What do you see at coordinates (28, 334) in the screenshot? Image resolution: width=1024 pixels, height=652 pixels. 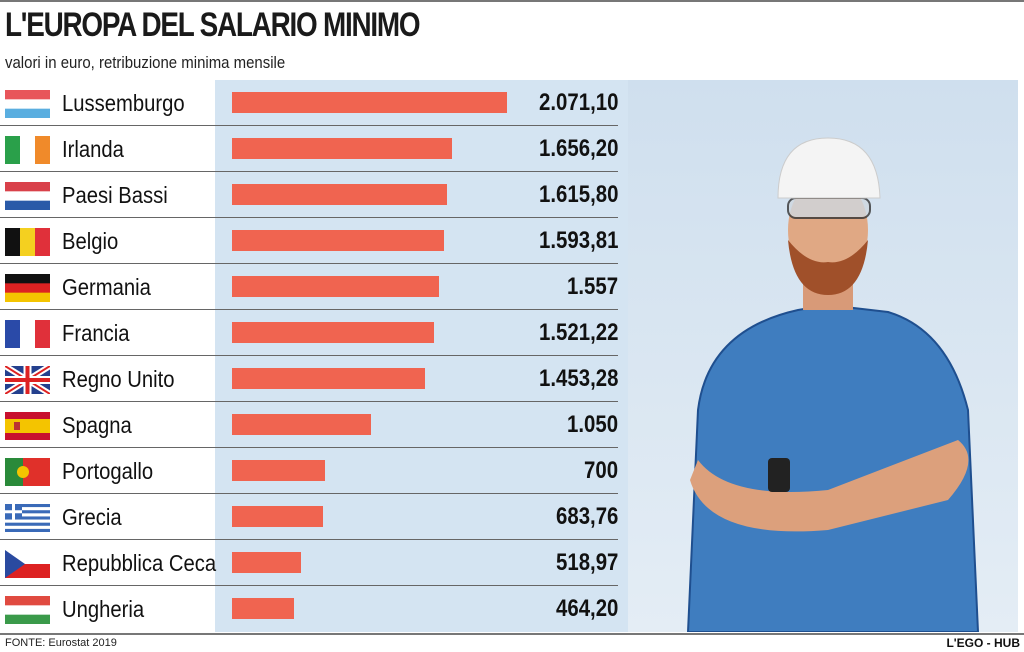 I see `france-flag-icon` at bounding box center [28, 334].